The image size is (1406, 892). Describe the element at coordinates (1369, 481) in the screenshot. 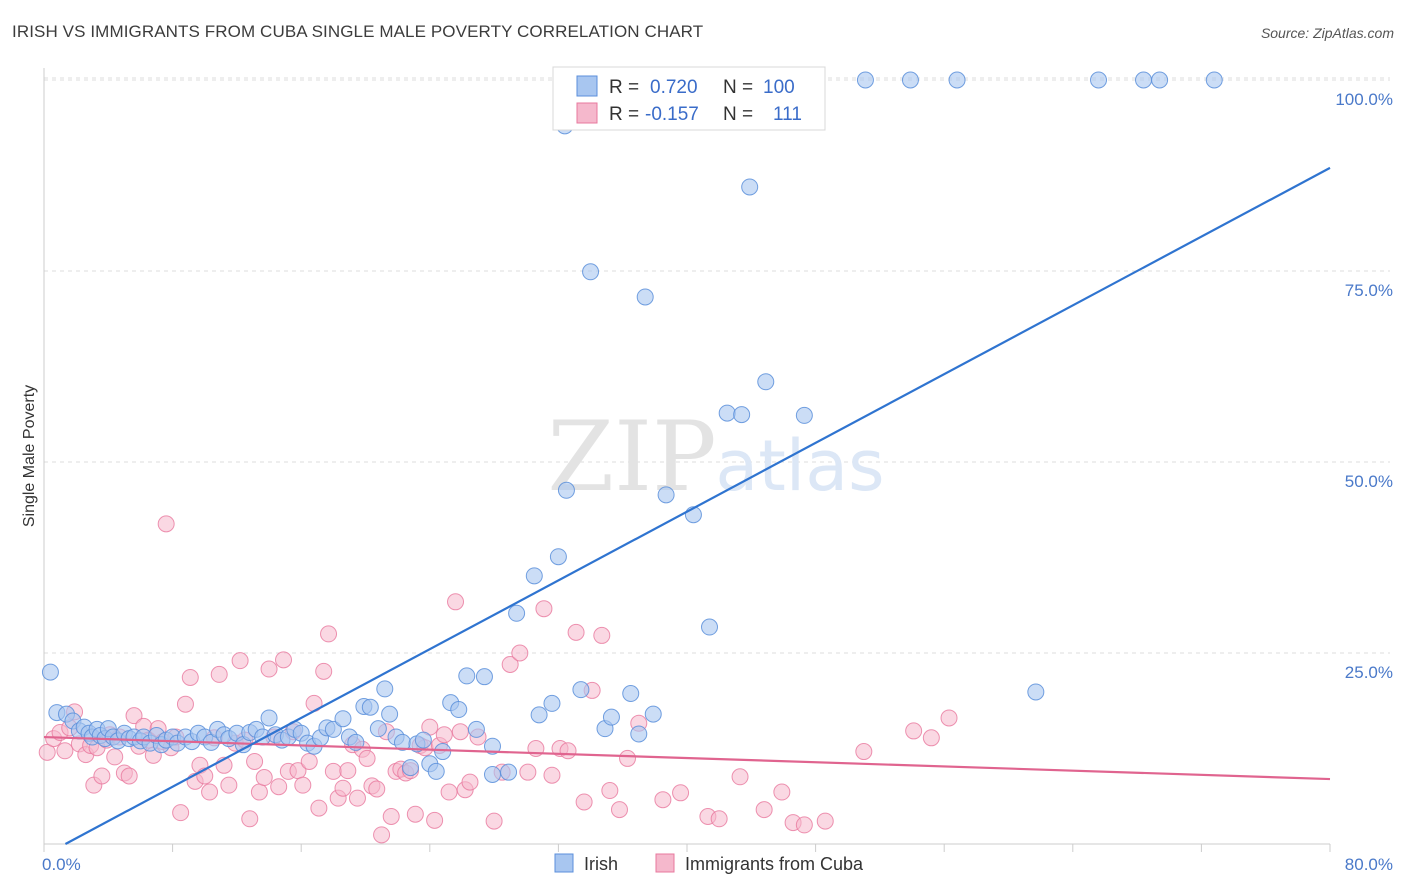

I see `y-tick-label: 50.0%` at that location.